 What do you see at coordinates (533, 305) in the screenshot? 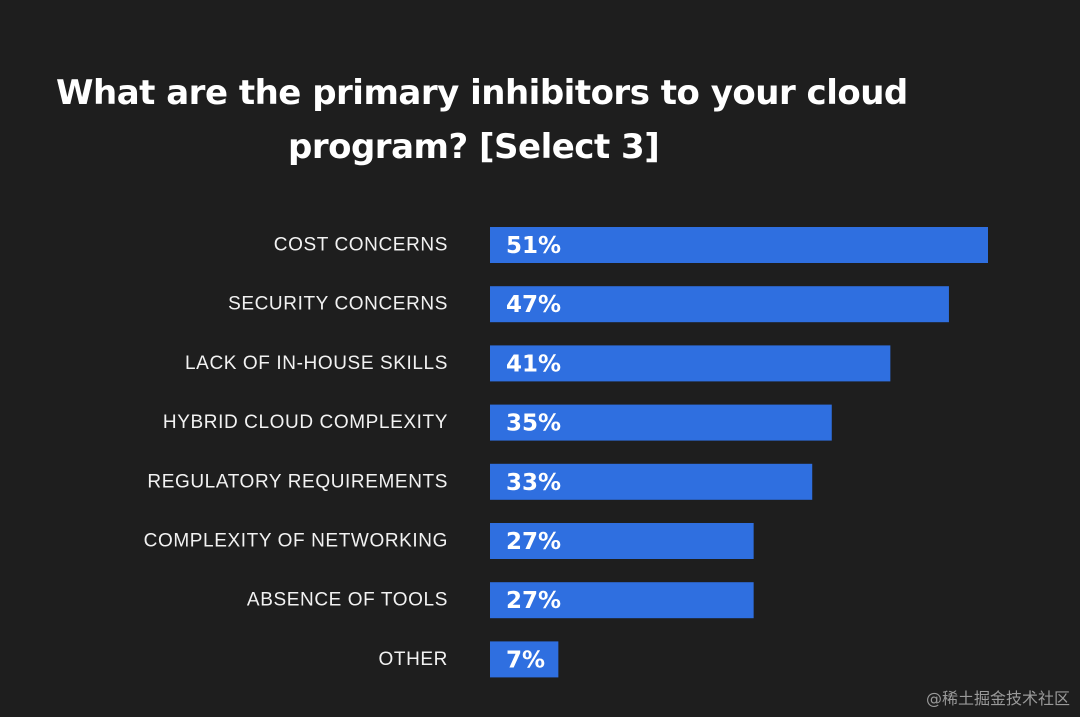
I see `bar-value-label: 47%` at bounding box center [533, 305].